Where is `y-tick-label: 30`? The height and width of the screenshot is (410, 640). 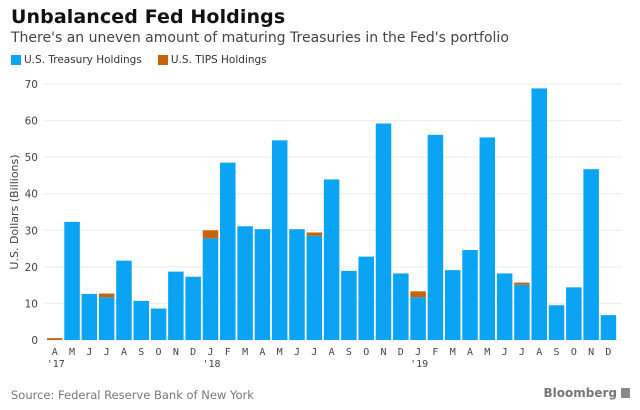 y-tick-label: 30 is located at coordinates (31, 231).